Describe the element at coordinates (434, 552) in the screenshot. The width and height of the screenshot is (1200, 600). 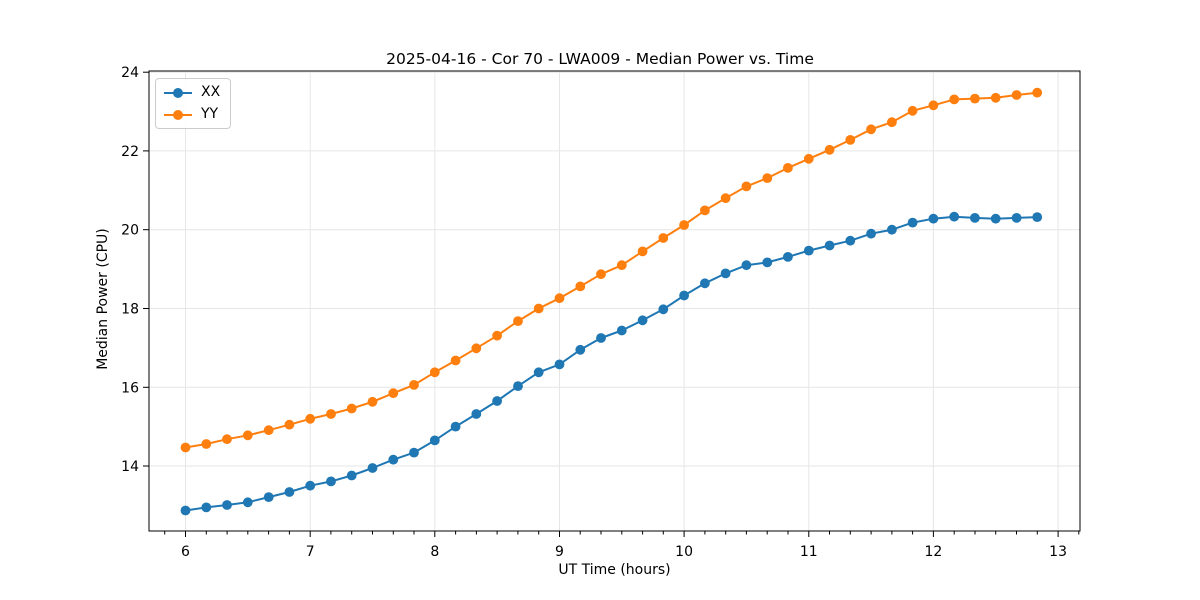
I see `x-tick-label: 8` at that location.